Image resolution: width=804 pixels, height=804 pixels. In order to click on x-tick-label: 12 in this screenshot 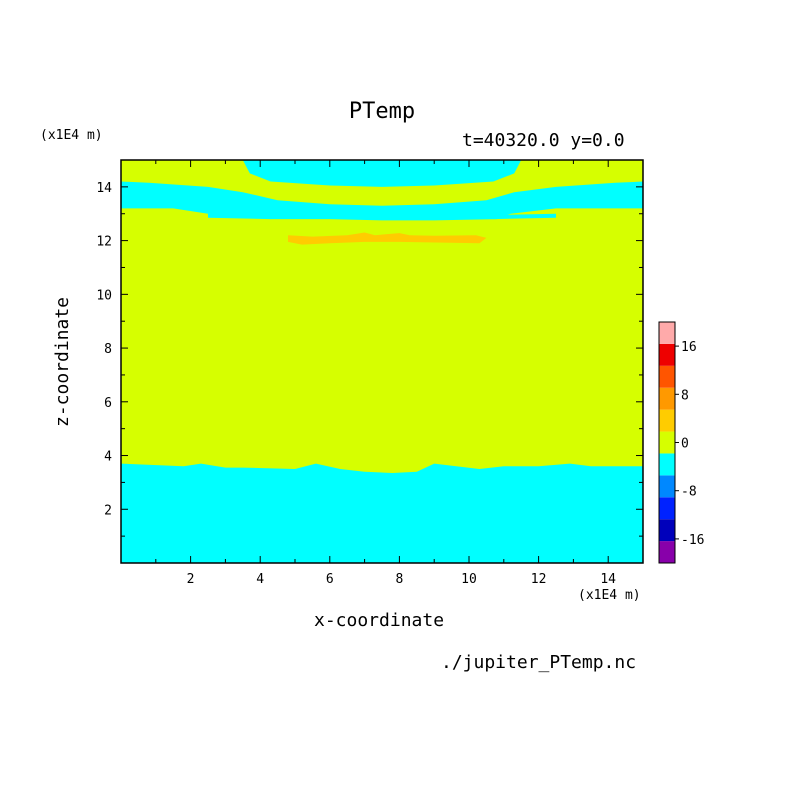, I will do `click(539, 579)`.